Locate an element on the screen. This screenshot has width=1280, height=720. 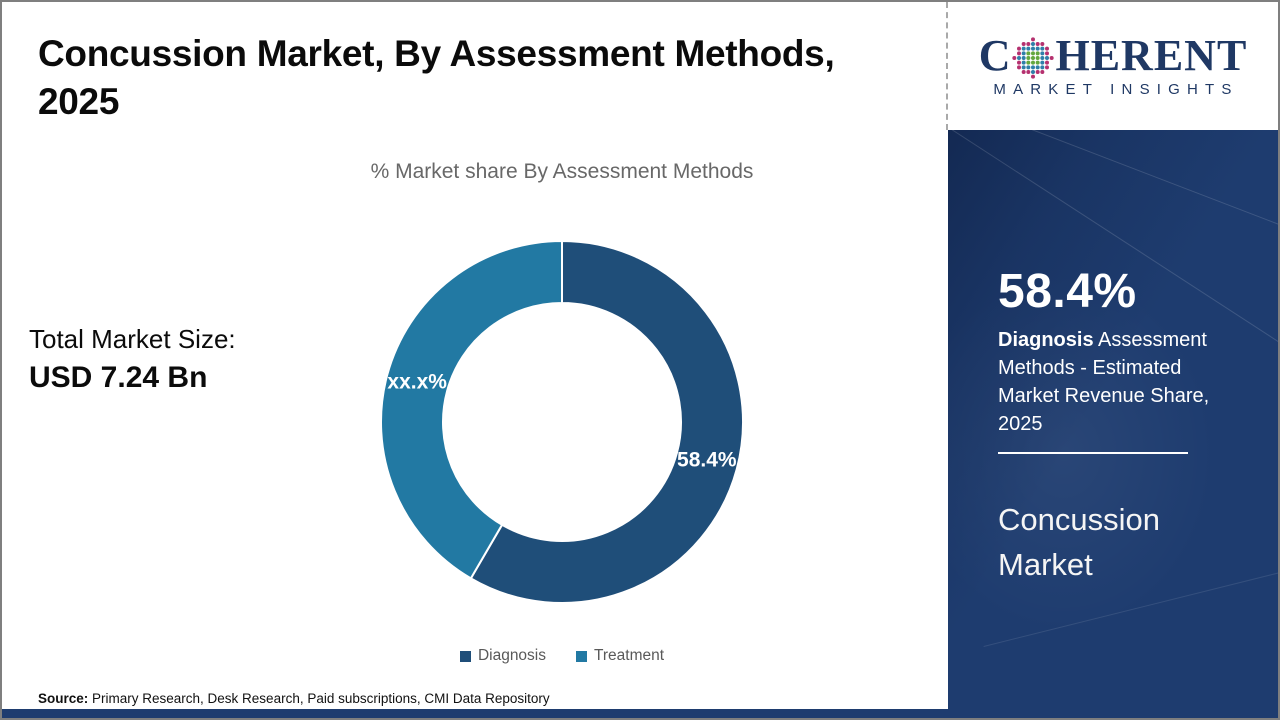
chart-title: % Market share By Assessment Methods is located at coordinates (562, 171).